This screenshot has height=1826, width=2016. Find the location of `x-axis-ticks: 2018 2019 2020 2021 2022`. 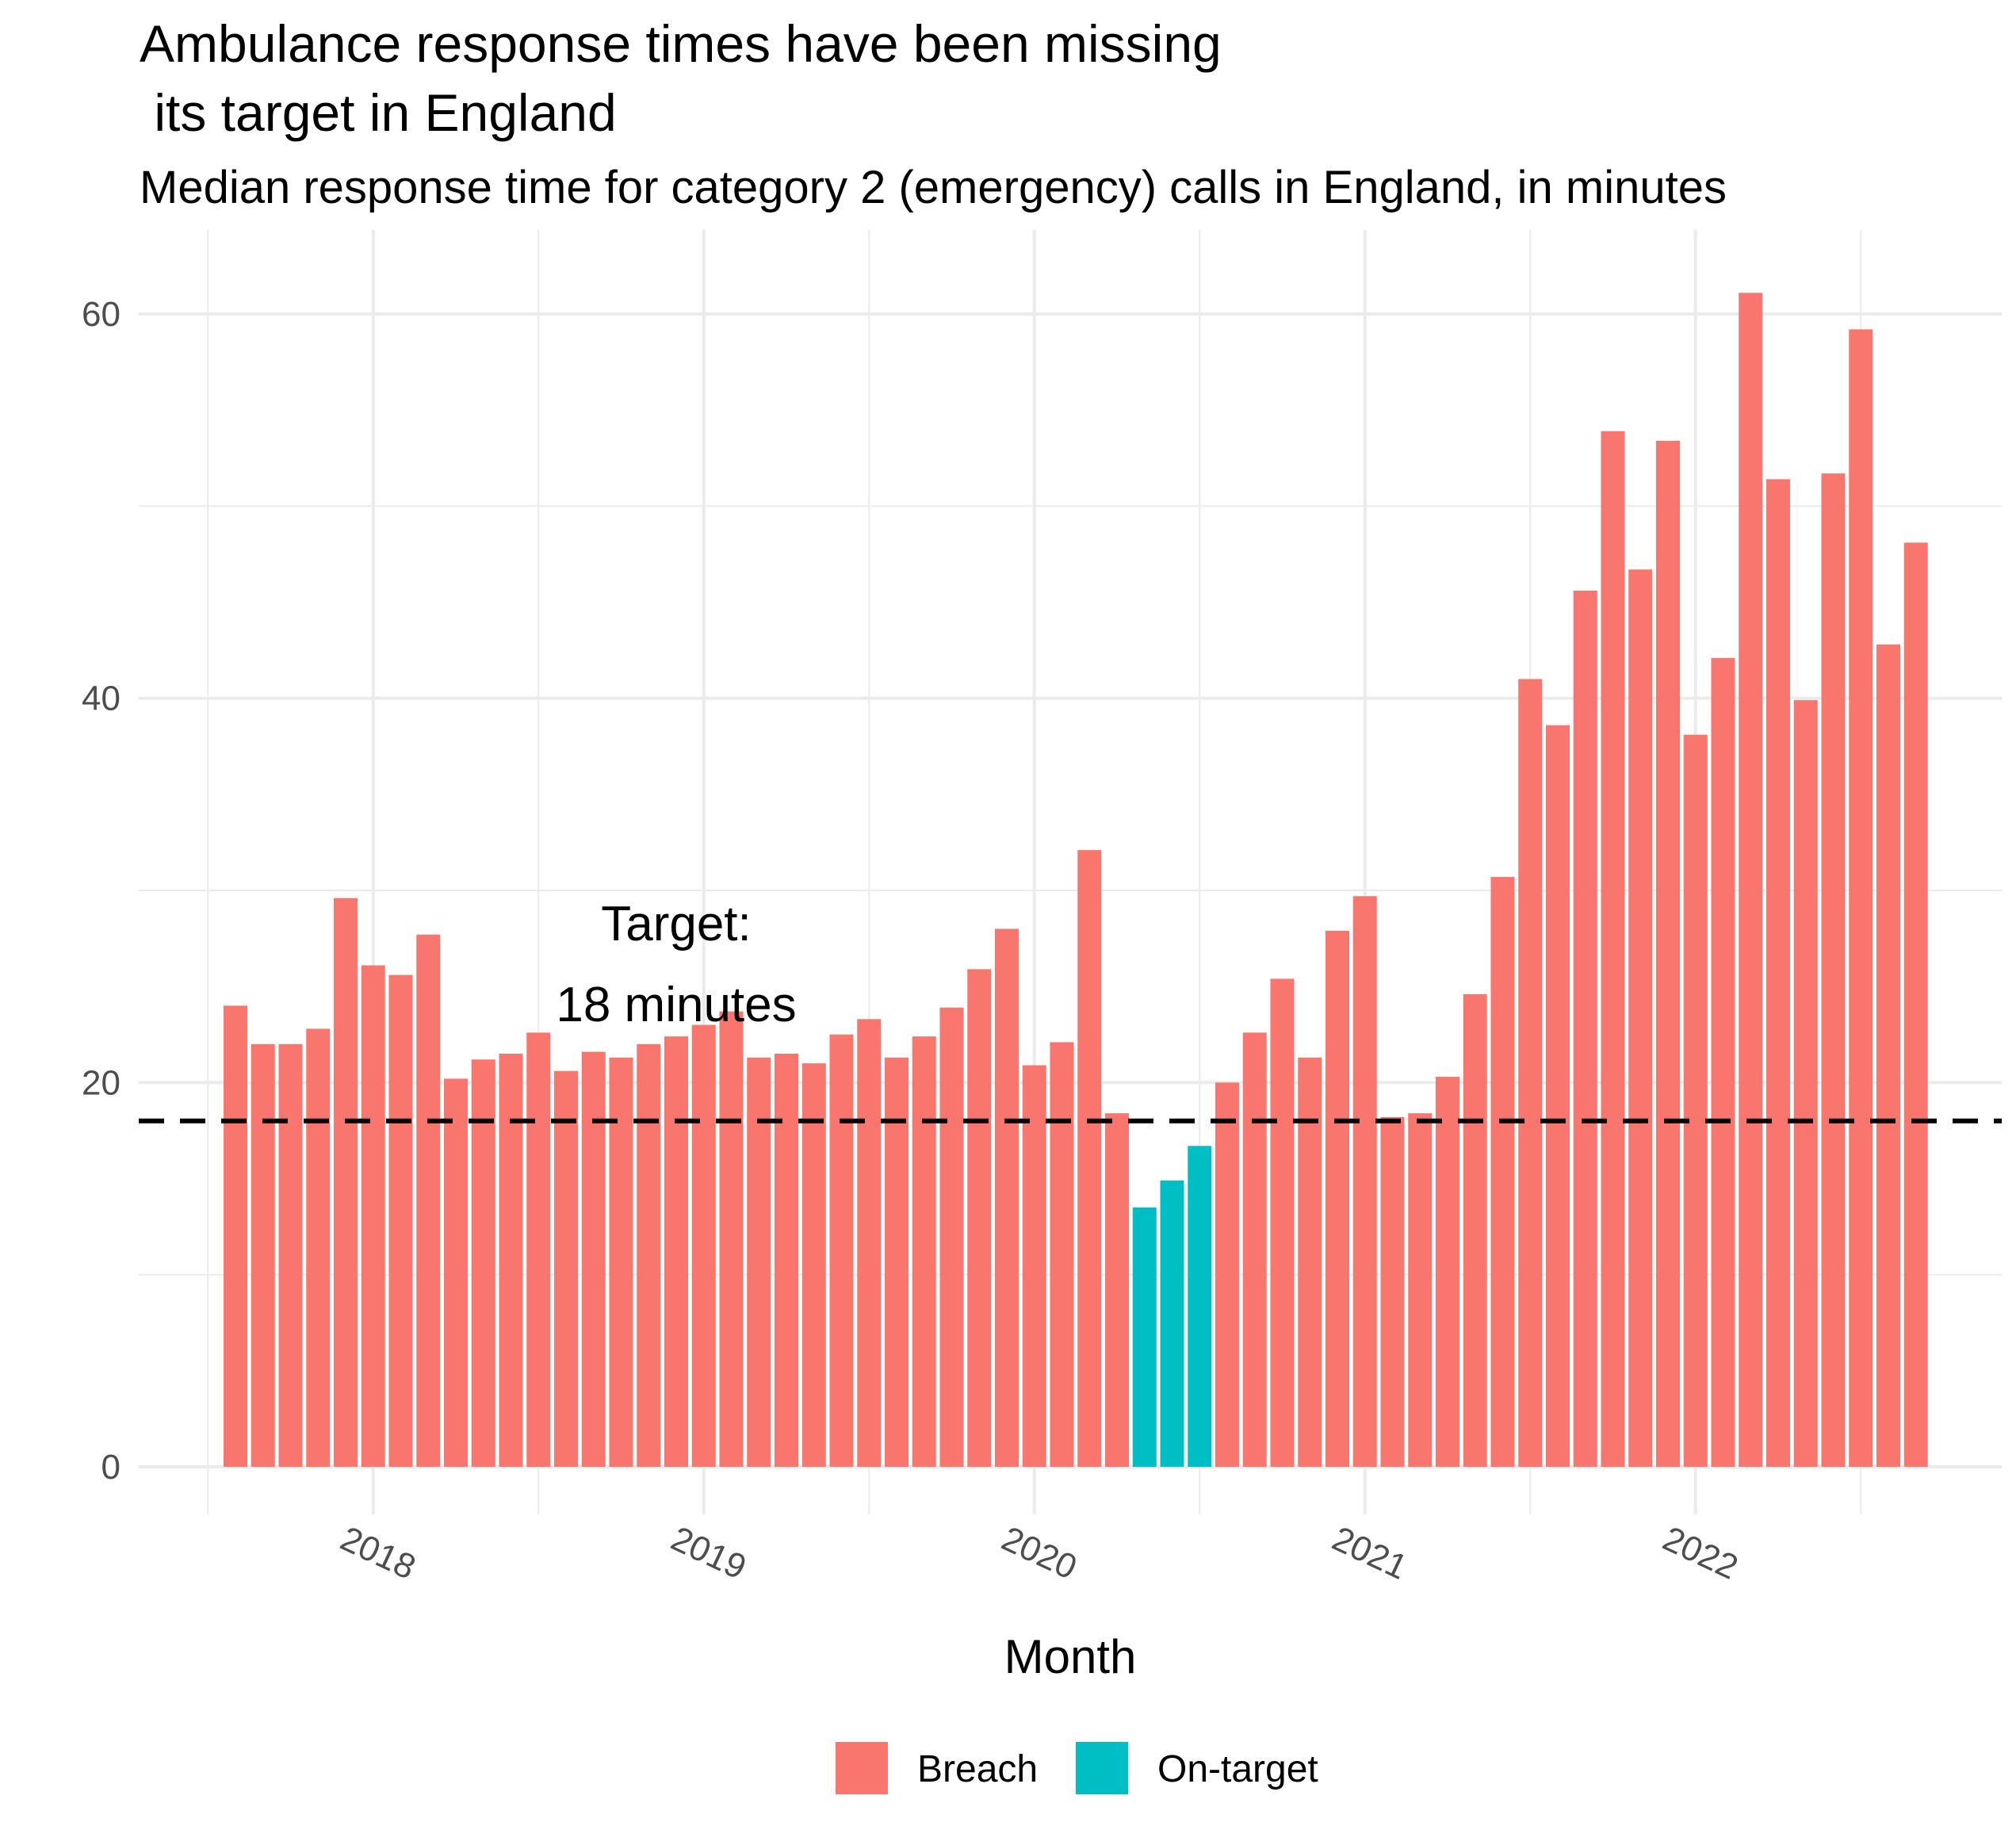

x-axis-ticks: 2018 2019 2020 2021 2022 is located at coordinates (1039, 1553).